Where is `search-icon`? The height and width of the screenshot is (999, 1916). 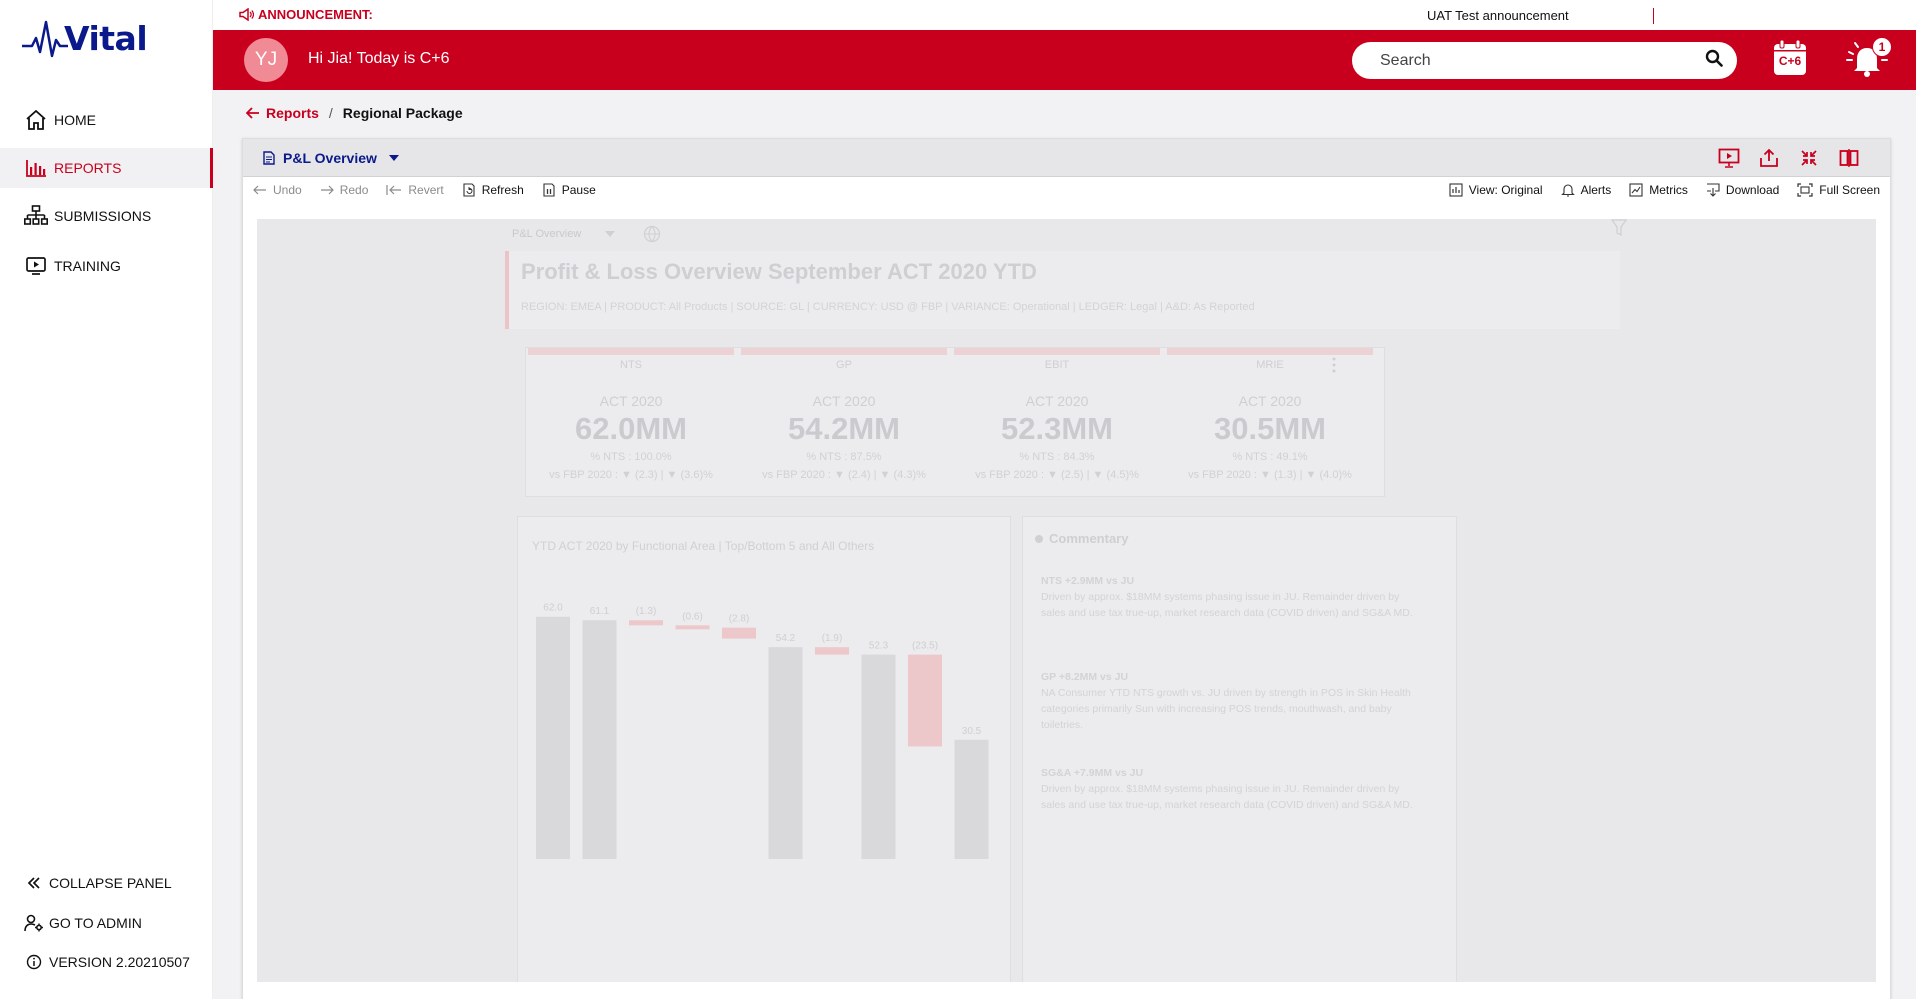
search-icon is located at coordinates (1714, 60).